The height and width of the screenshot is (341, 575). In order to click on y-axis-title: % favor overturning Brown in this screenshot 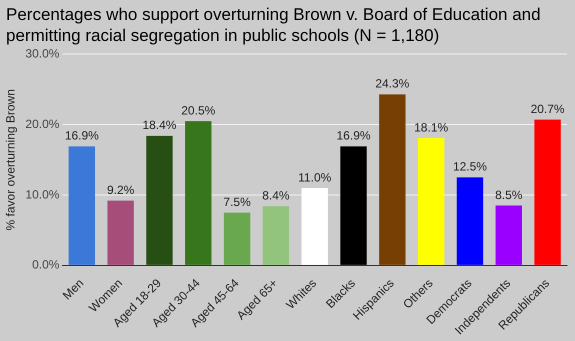, I will do `click(11, 159)`.